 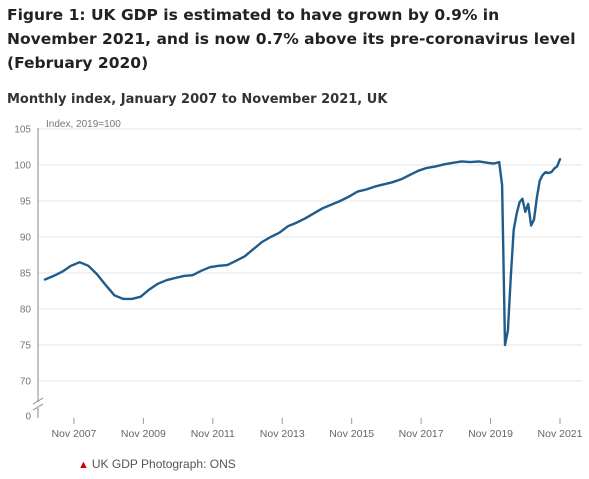 What do you see at coordinates (83, 465) in the screenshot?
I see `triangle-marker-icon: ▲` at bounding box center [83, 465].